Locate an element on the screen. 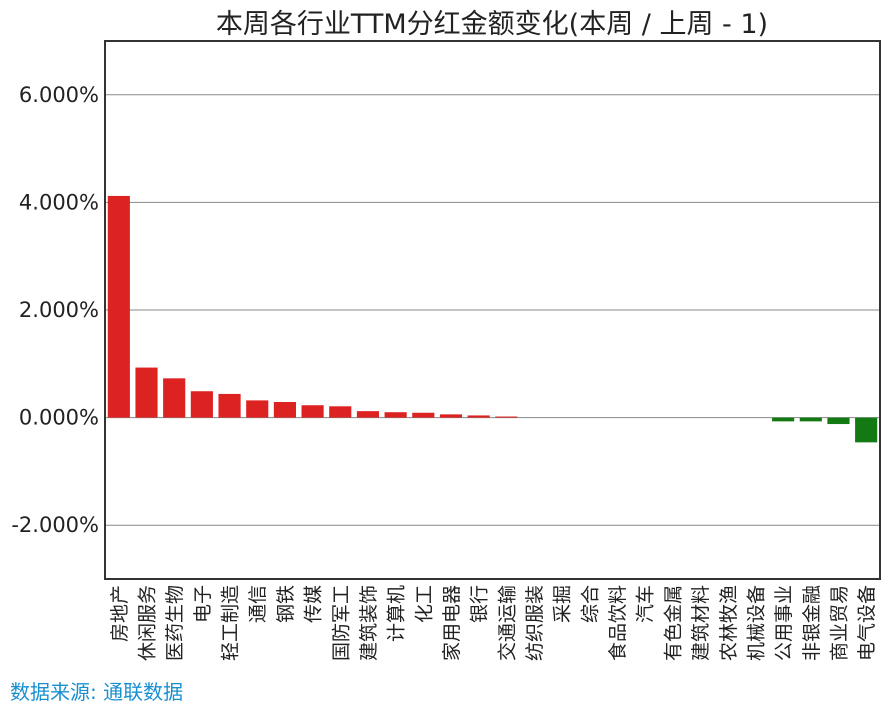  bar-化工 is located at coordinates (423, 415).